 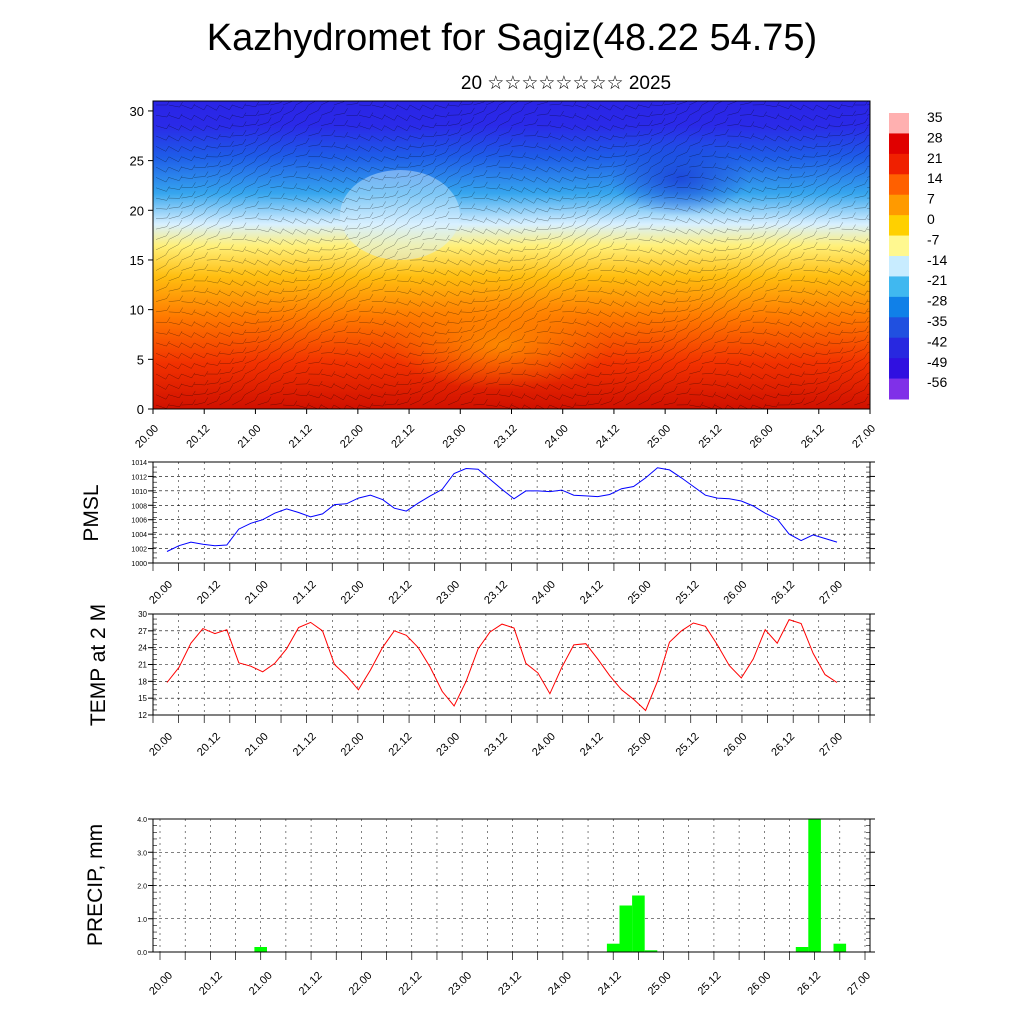 What do you see at coordinates (142, 614) in the screenshot?
I see `y-tick-label: 30` at bounding box center [142, 614].